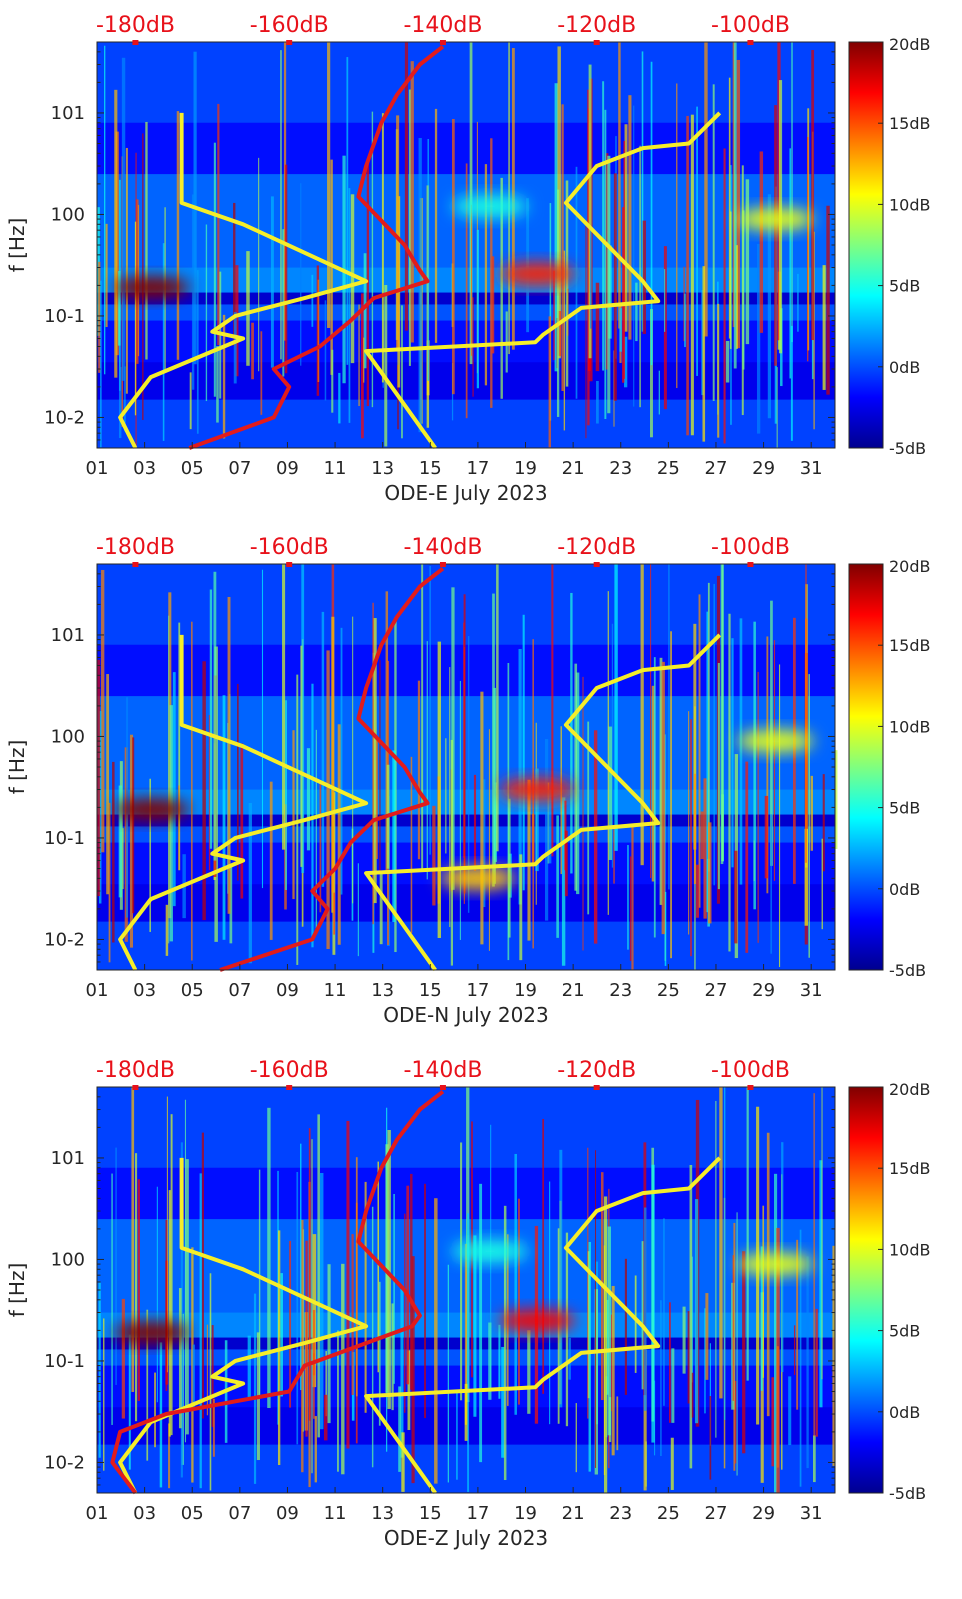 The height and width of the screenshot is (1599, 962). What do you see at coordinates (543, 280) in the screenshot?
I see `high-noise-model-curve` at bounding box center [543, 280].